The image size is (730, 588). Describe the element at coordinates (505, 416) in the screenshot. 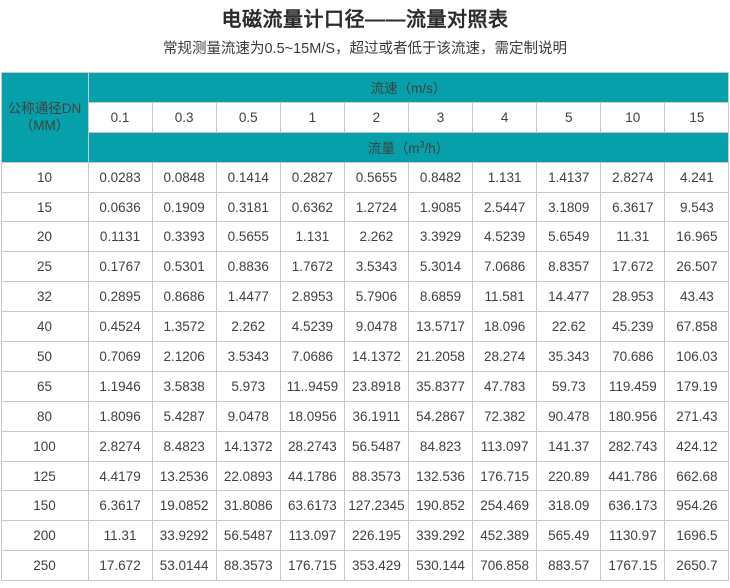

I see `cell-flow-rate: 72.382` at that location.